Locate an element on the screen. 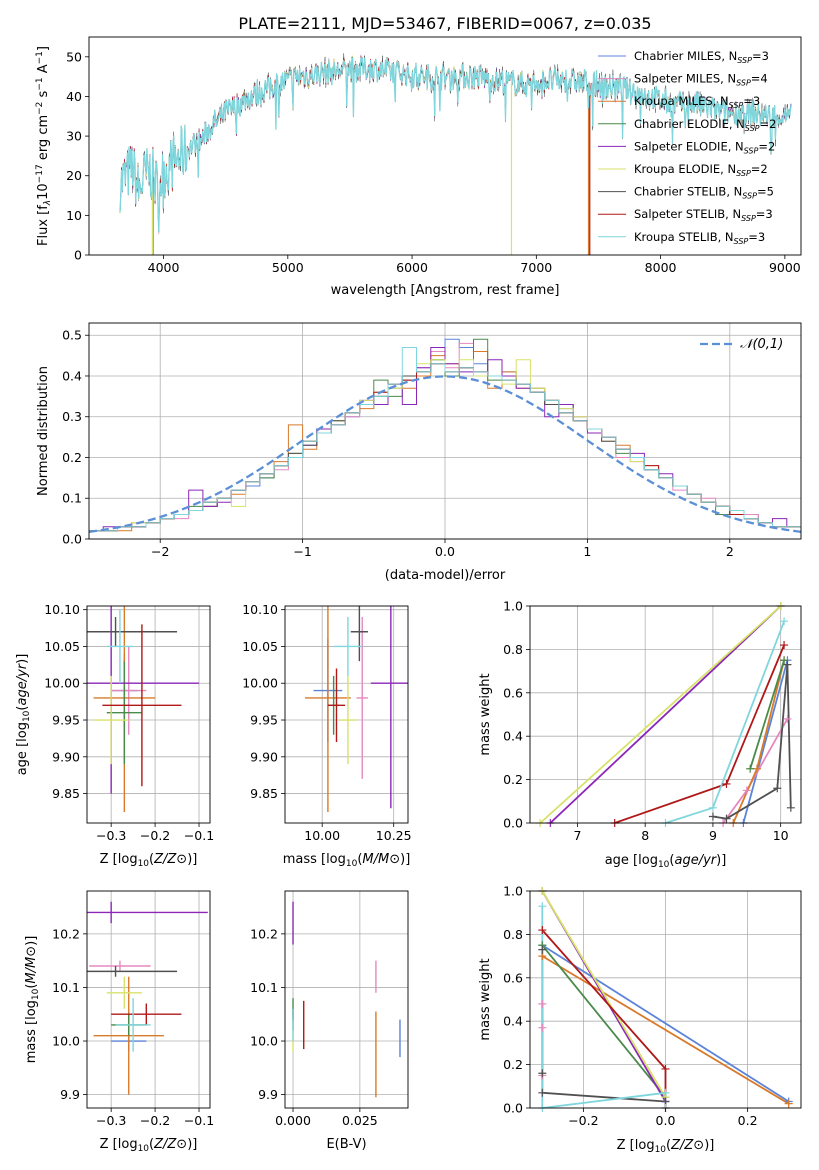 The image size is (819, 1170). y-tick-label: 0.1 is located at coordinates (72, 498).